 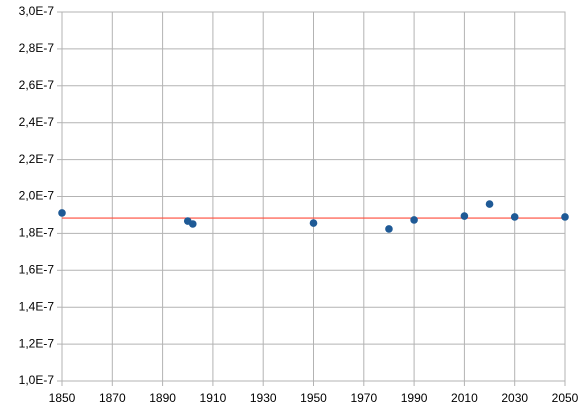 What do you see at coordinates (565, 398) in the screenshot?
I see `x-tick-label: 2050` at bounding box center [565, 398].